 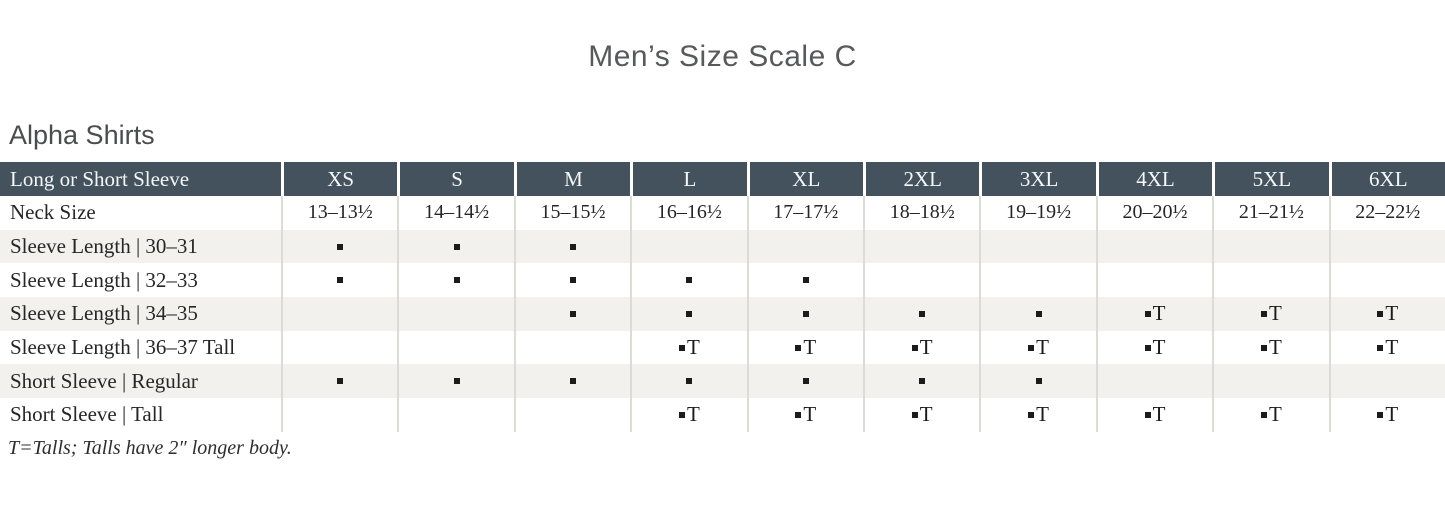 What do you see at coordinates (722, 280) in the screenshot?
I see `table-row: Sleeve Length | 32–33` at bounding box center [722, 280].